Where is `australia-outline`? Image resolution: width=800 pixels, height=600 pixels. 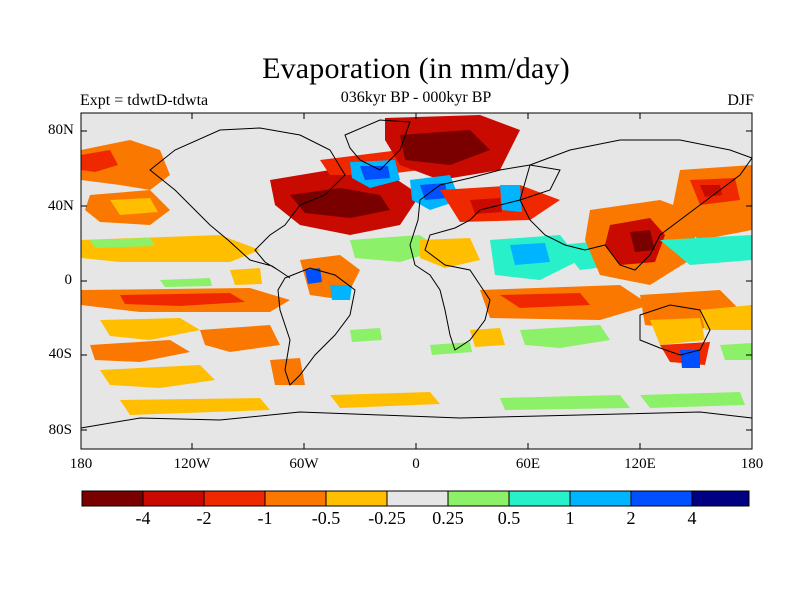 australia-outline is located at coordinates (675, 330).